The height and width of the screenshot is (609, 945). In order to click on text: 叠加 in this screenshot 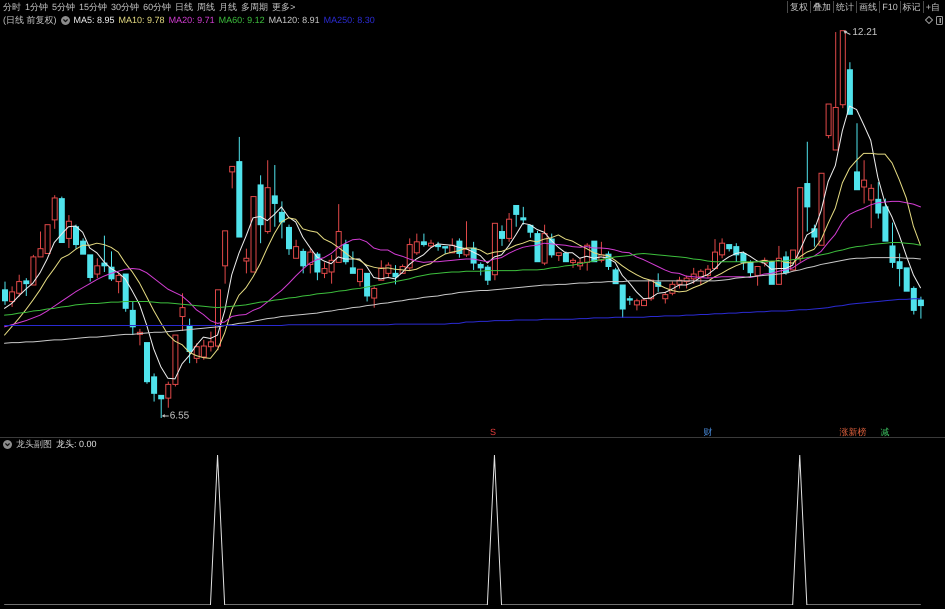, I will do `click(822, 7)`.